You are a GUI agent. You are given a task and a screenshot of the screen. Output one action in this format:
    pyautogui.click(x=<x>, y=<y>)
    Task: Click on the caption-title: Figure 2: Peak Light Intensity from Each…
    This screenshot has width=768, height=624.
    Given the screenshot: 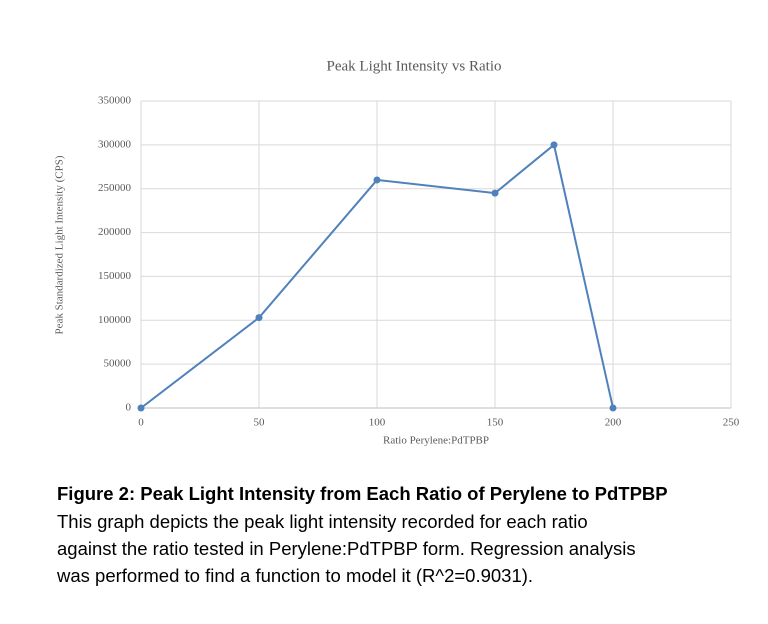 What is the action you would take?
    pyautogui.click(x=362, y=493)
    